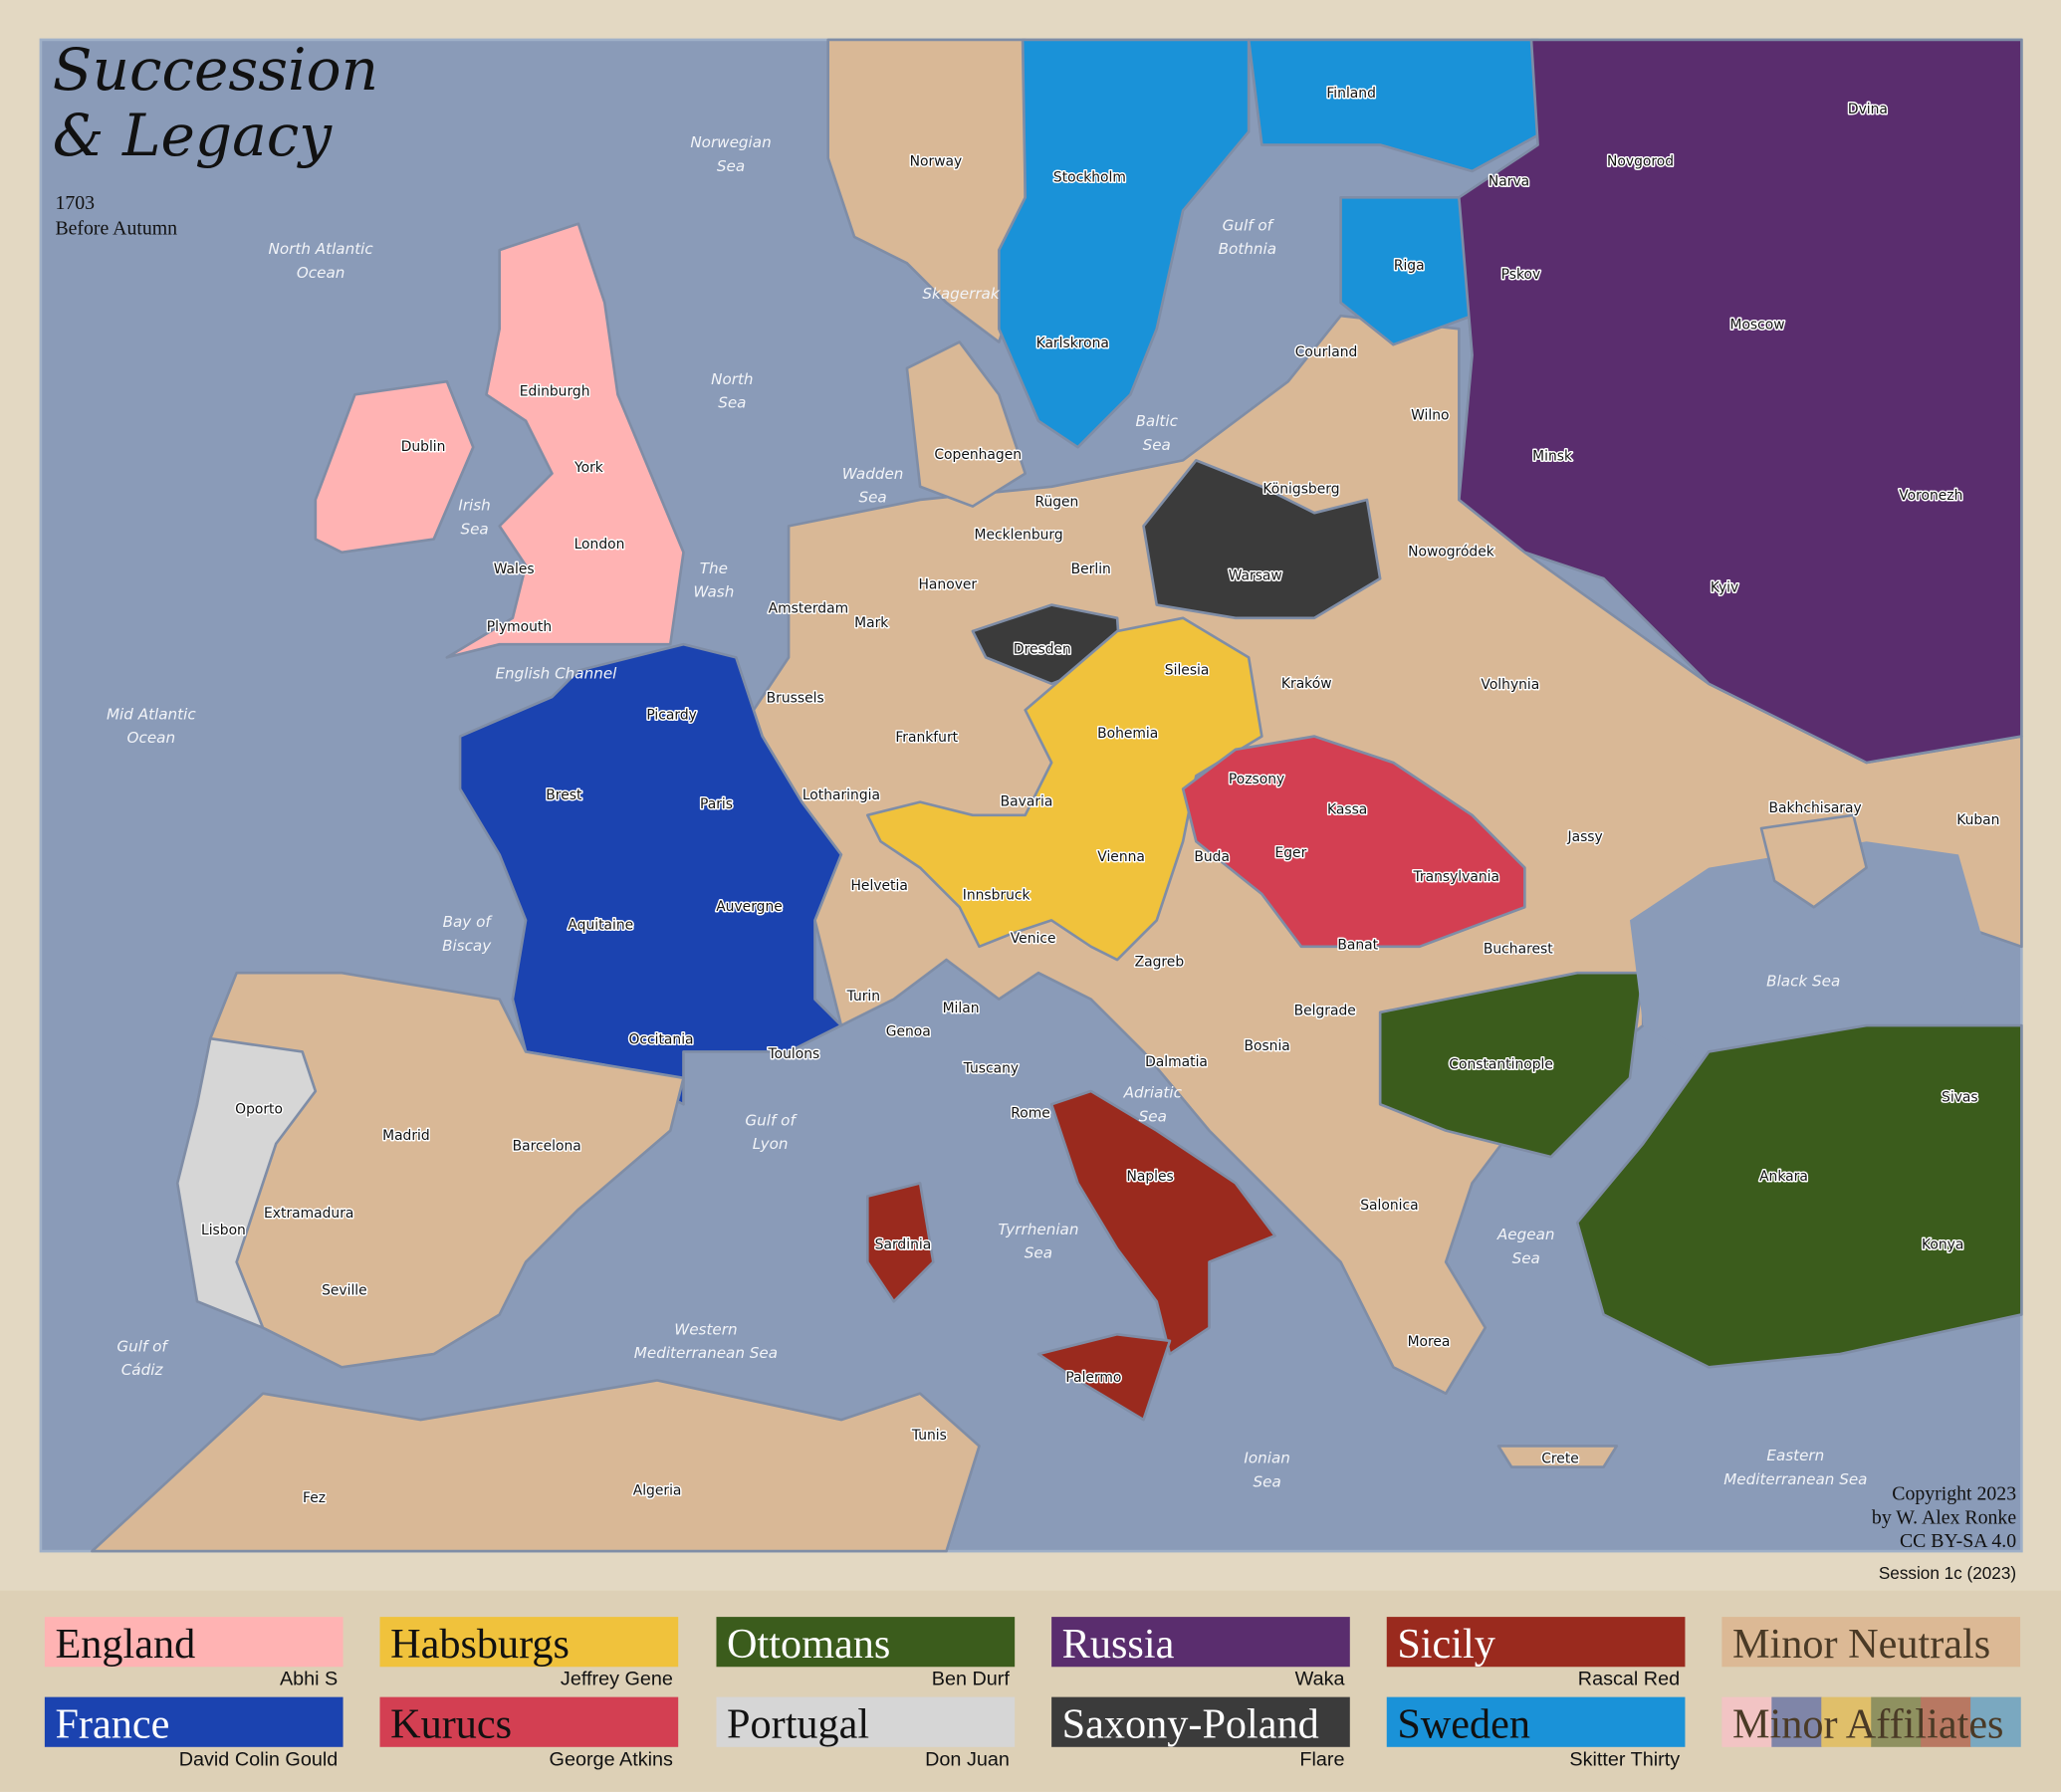 The image size is (2061, 1792). What do you see at coordinates (1124, 243) in the screenshot?
I see `region-sweden` at bounding box center [1124, 243].